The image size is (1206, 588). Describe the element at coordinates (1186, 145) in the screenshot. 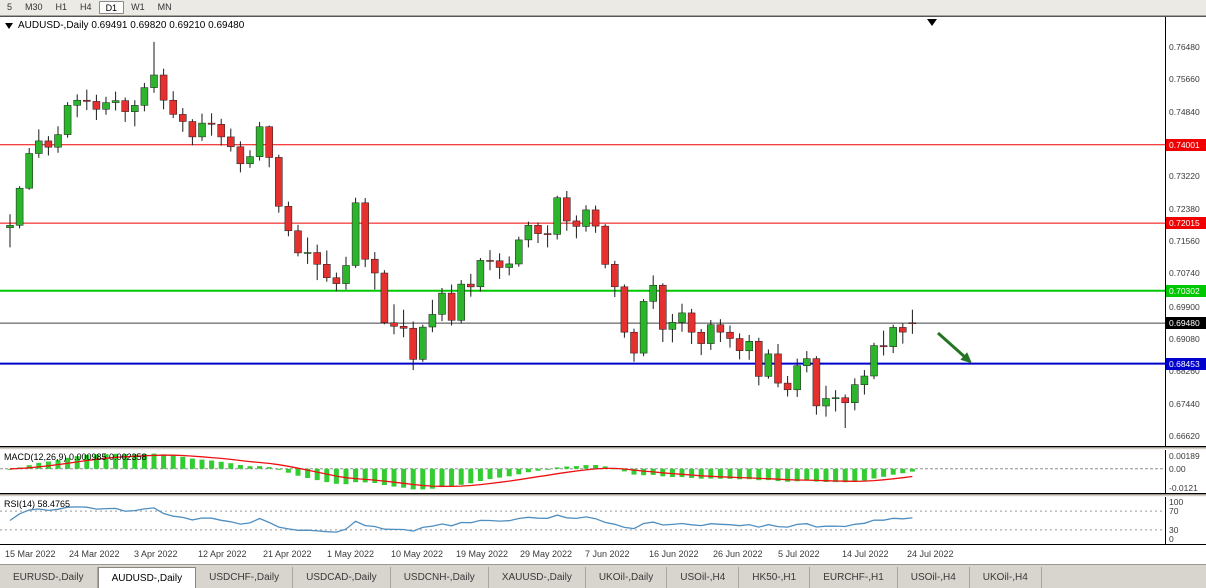

I see `price-tag-0.74001: 0.74001` at that location.